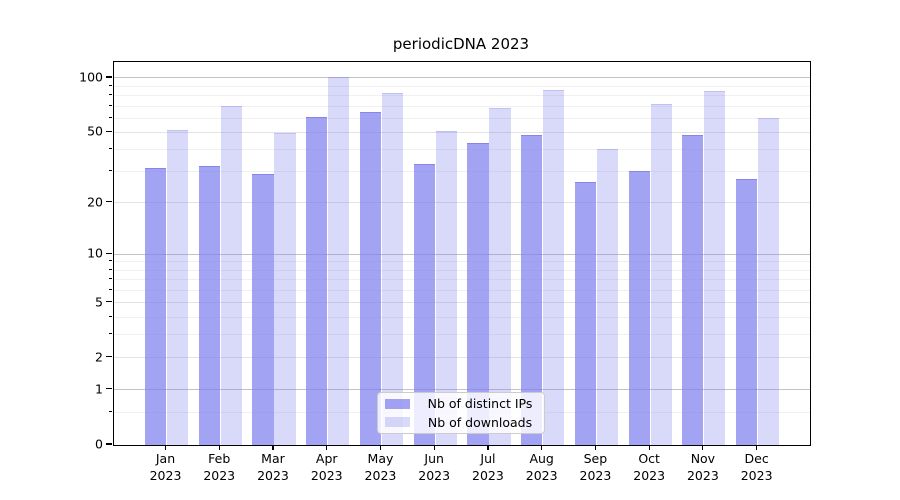 The height and width of the screenshot is (500, 900). I want to click on legend-item-distinct-ips: Nb of distinct IPs, so click(460, 404).